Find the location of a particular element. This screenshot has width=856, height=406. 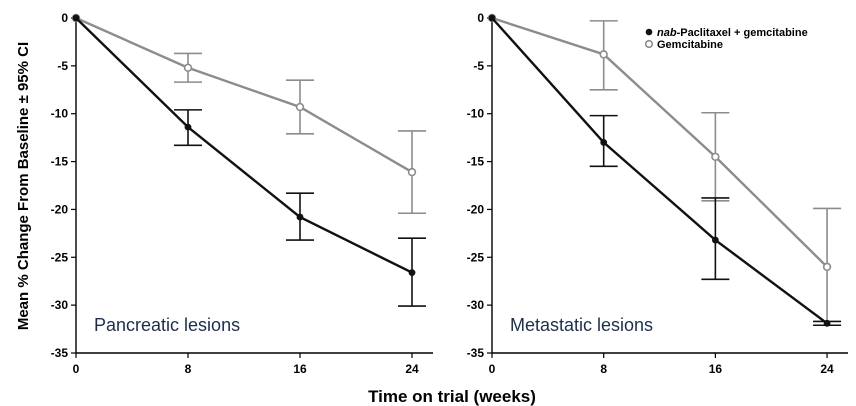

panel-title-pancreatic: Pancreatic lesions is located at coordinates (167, 325).